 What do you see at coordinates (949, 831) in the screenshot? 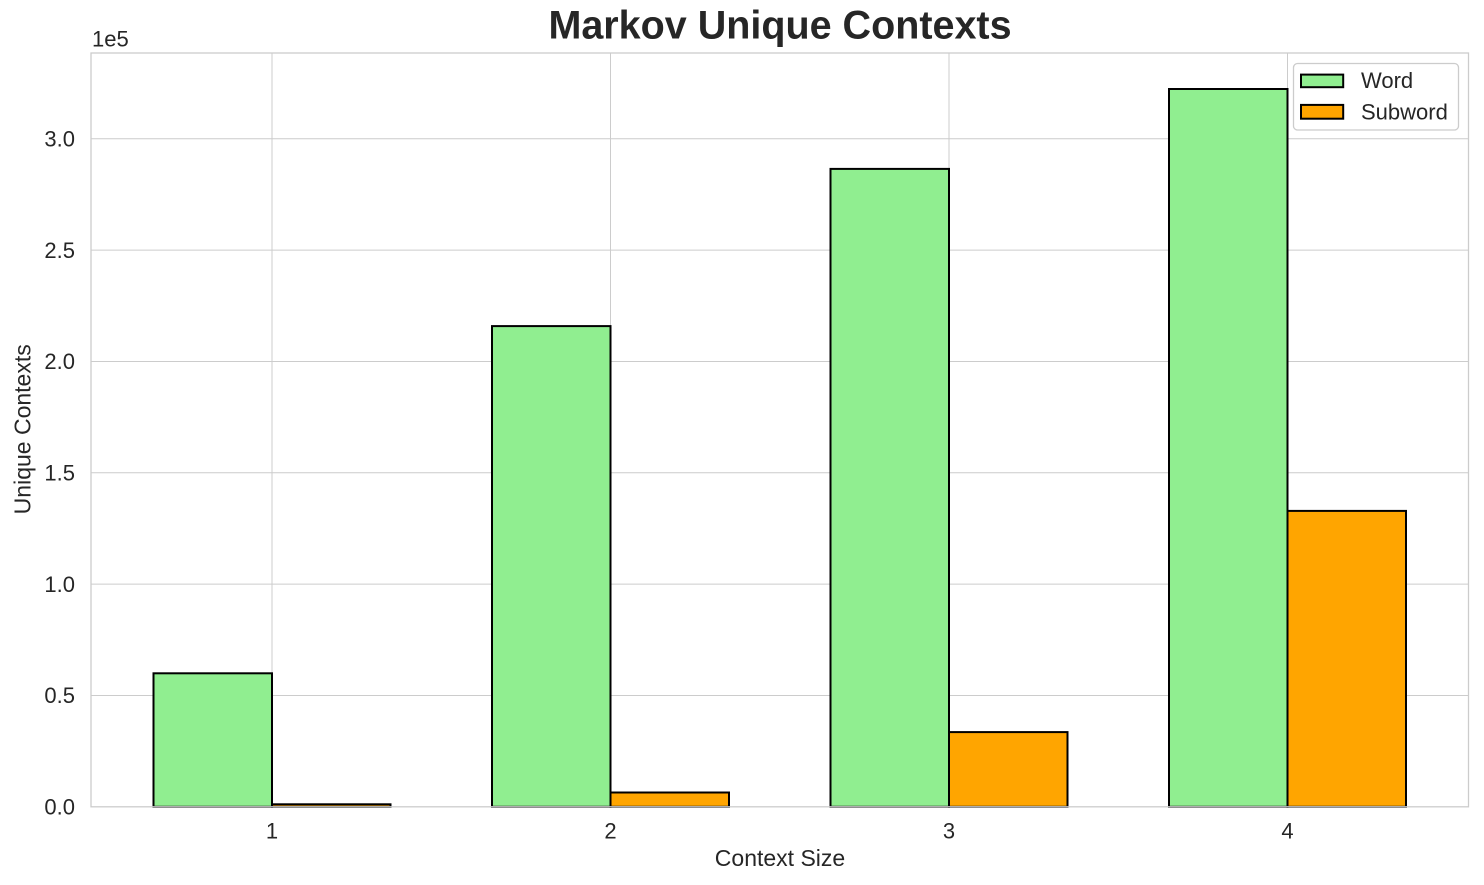
I see `svg-text: 3` at bounding box center [949, 831].